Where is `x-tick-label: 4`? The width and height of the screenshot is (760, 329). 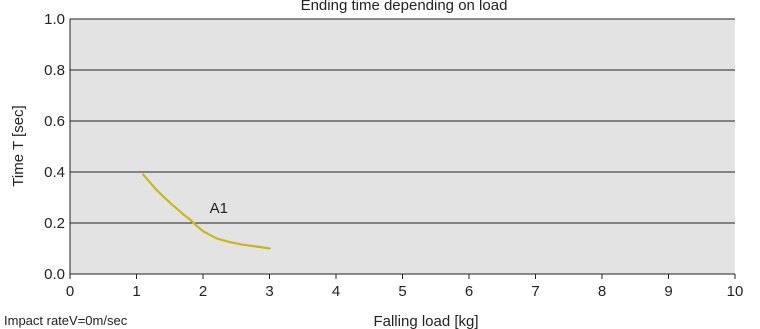
x-tick-label: 4 is located at coordinates (336, 291).